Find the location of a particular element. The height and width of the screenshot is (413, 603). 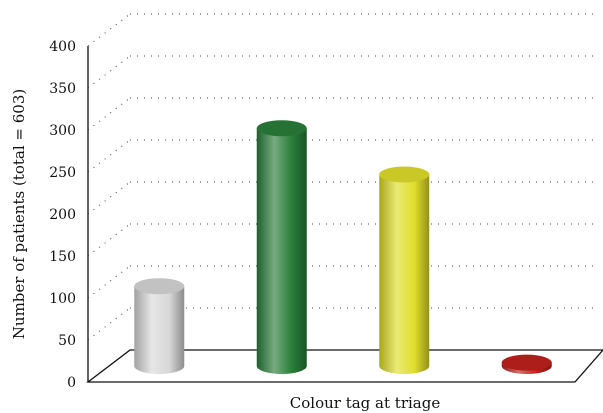

axis-layer: 0 50 100 150 200 250 300 350 400 is located at coordinates (69, 215).